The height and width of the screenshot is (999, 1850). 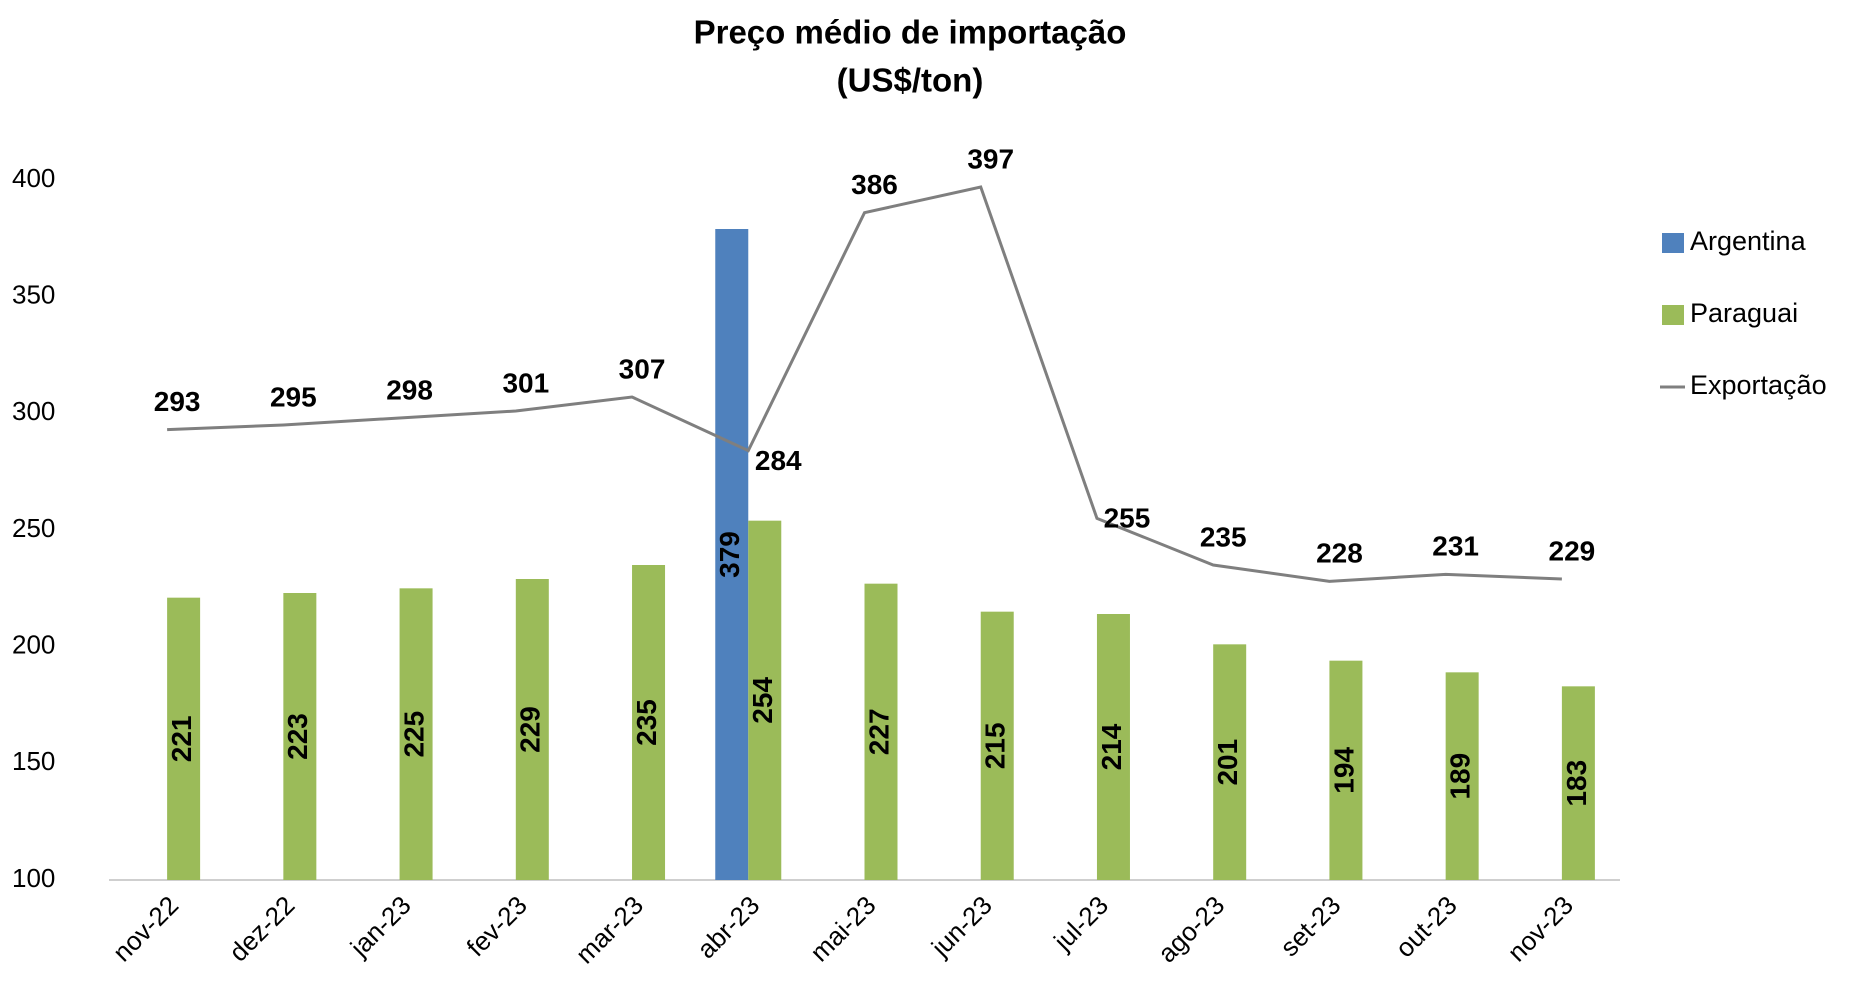 What do you see at coordinates (1191, 929) in the screenshot?
I see `x-tick-label: ago-23` at bounding box center [1191, 929].